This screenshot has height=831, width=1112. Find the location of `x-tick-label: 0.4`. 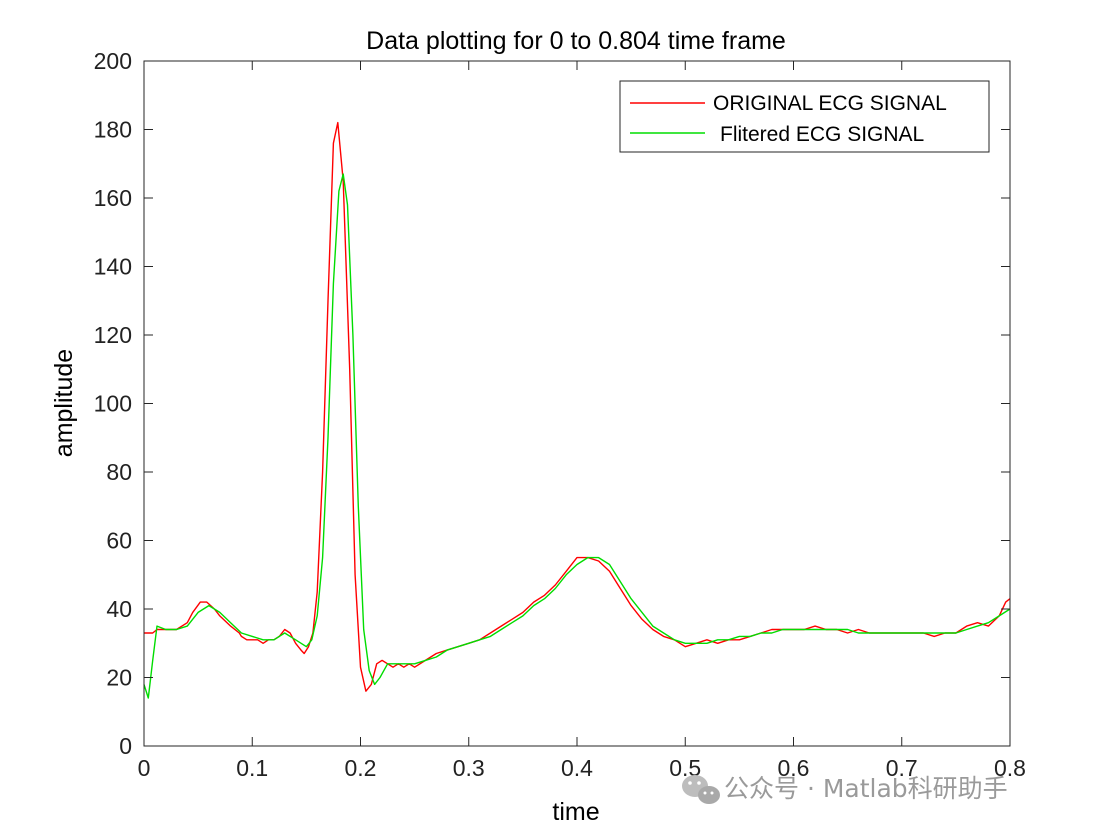

x-tick-label: 0.4 is located at coordinates (577, 768).